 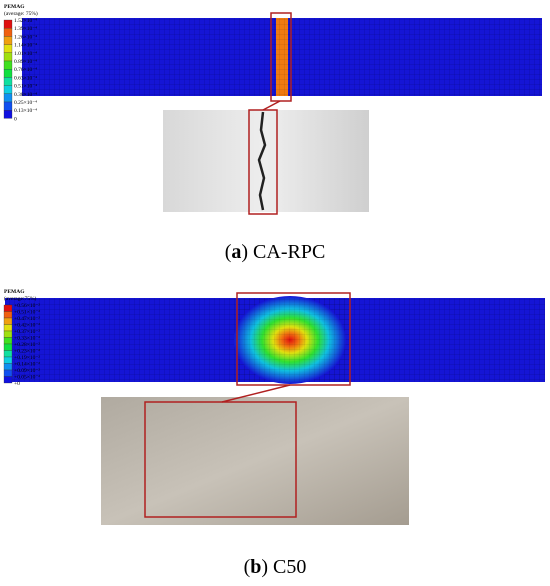 What do you see at coordinates (236, 252) in the screenshot?
I see `caption-label: a` at bounding box center [236, 252].